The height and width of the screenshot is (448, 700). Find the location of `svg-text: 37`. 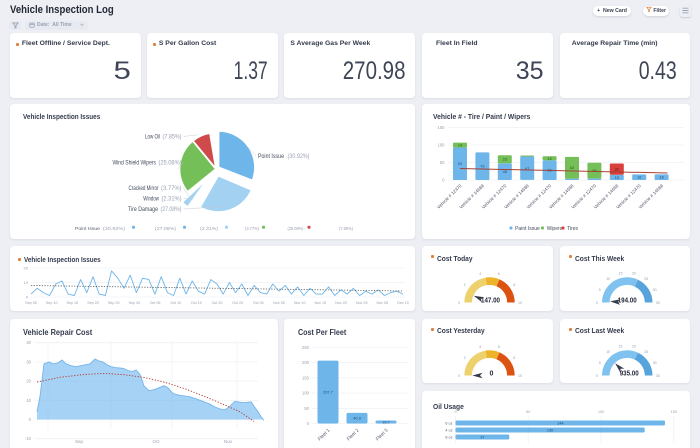

svg-text: 37 is located at coordinates (482, 438).